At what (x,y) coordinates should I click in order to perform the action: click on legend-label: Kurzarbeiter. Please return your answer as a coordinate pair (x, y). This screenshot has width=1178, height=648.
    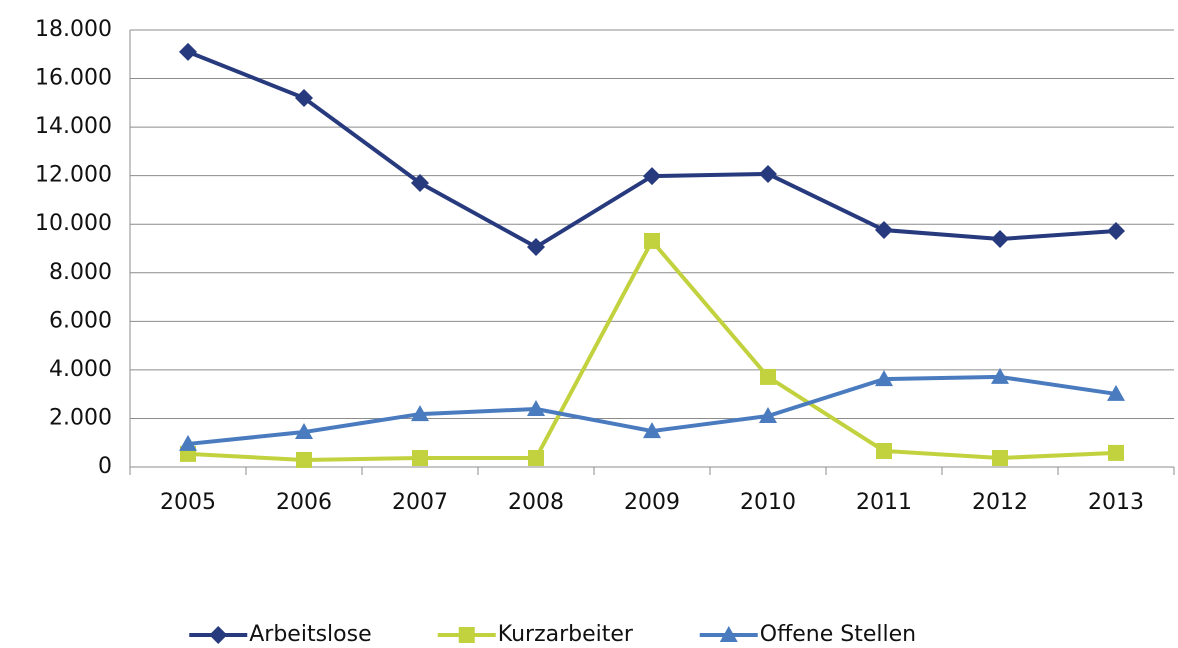
    Looking at the image, I should click on (566, 634).